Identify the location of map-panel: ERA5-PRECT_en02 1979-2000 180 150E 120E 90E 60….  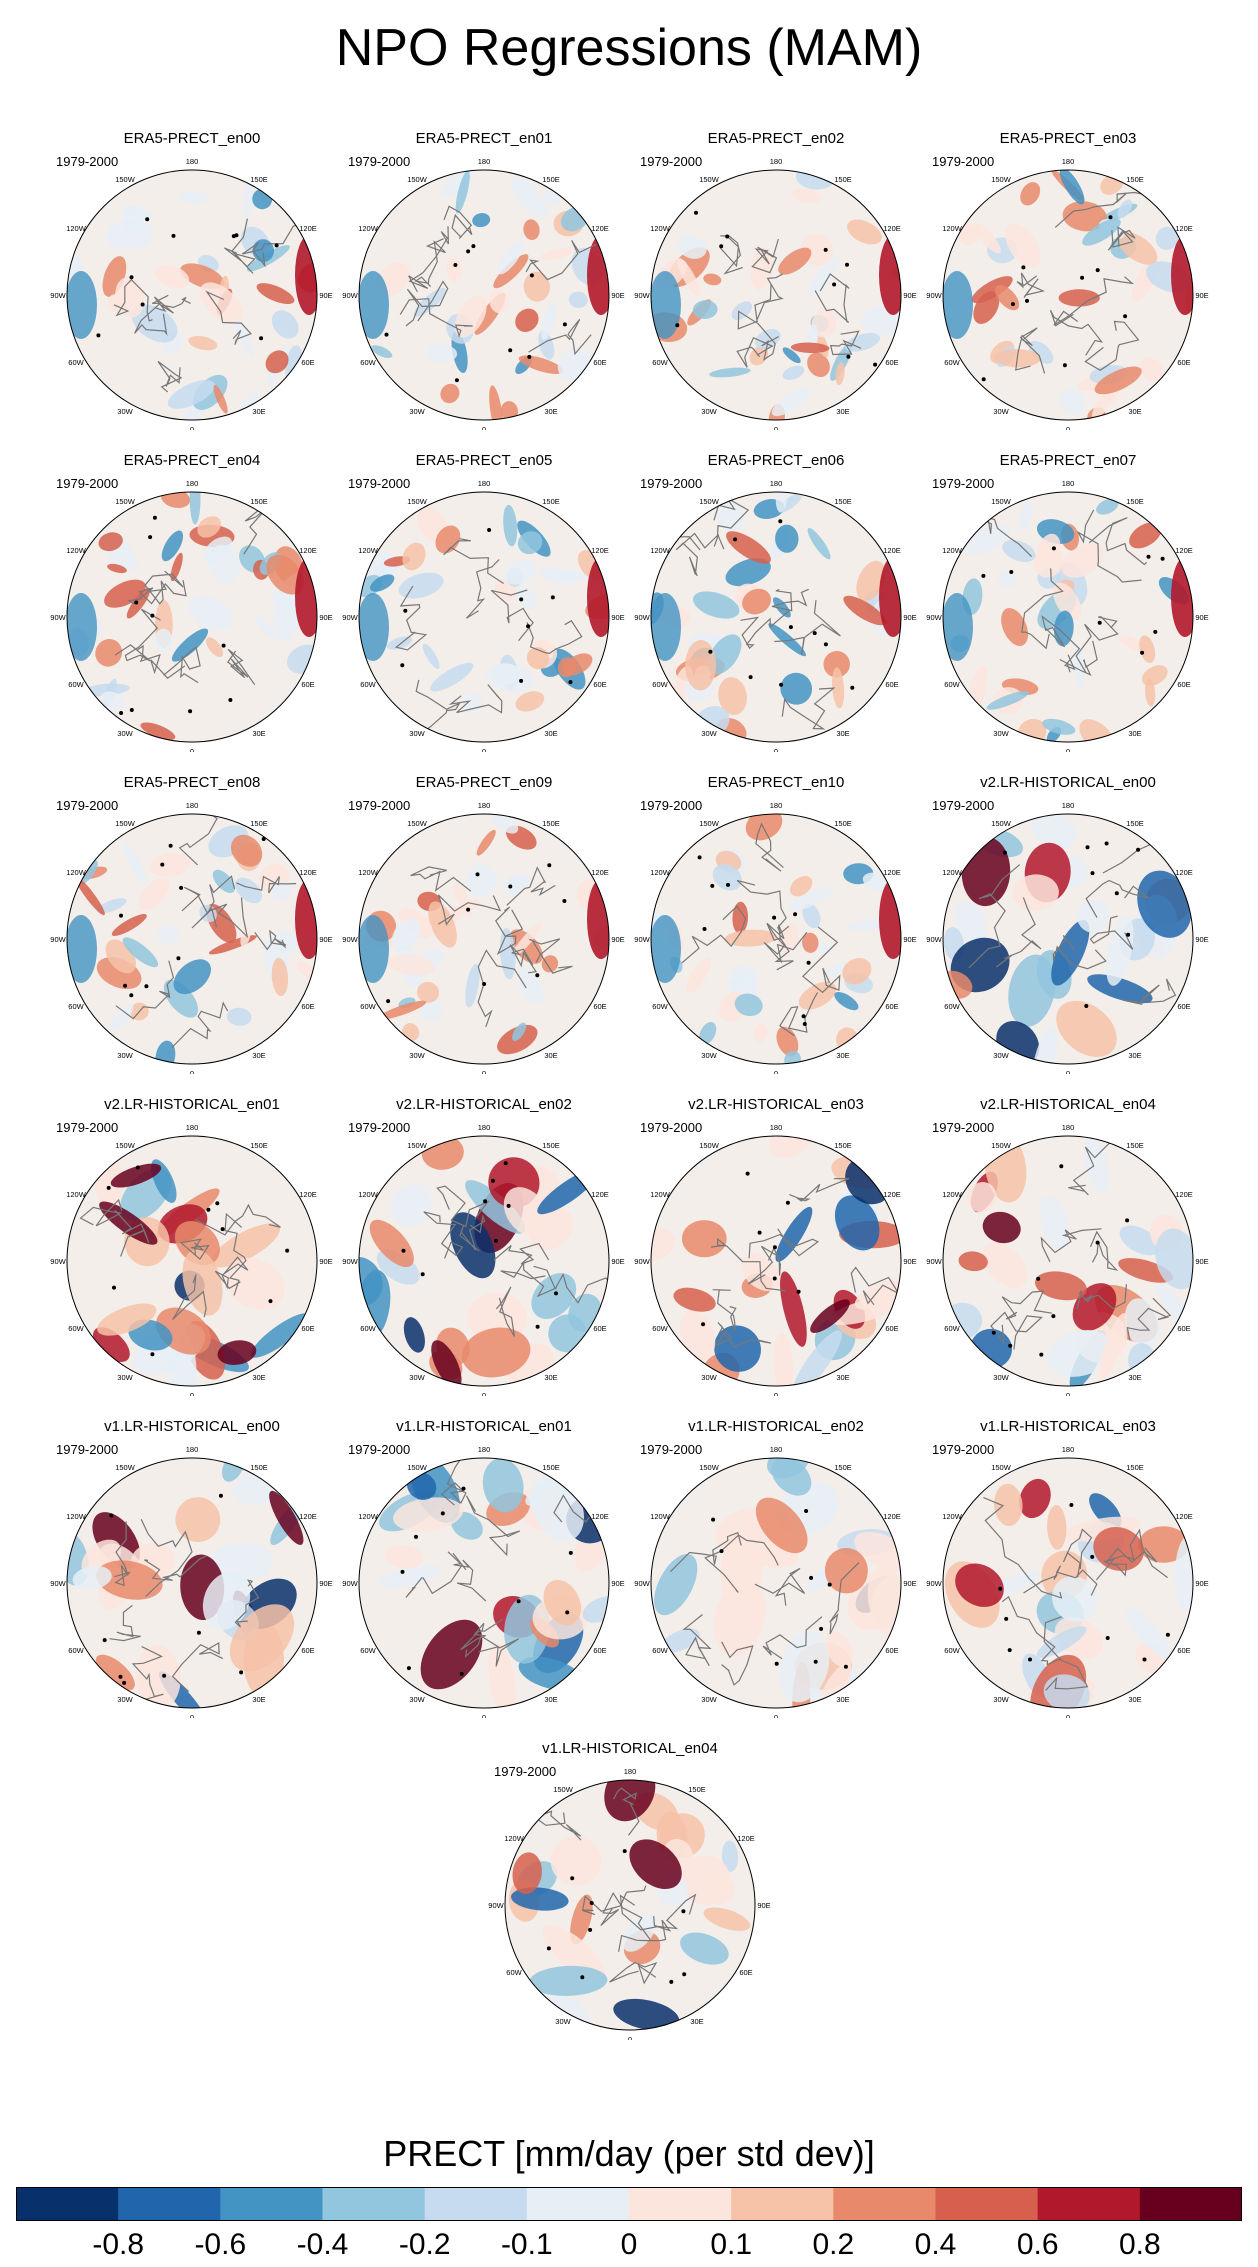
(776, 280).